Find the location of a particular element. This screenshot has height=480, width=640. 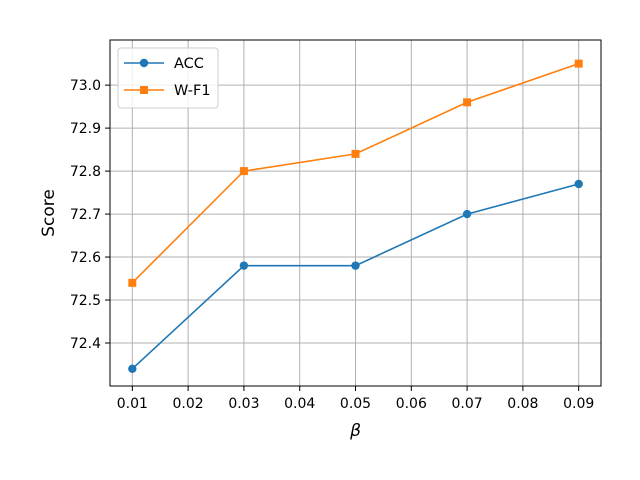

y-tick-label: 72.9 is located at coordinates (85, 129).